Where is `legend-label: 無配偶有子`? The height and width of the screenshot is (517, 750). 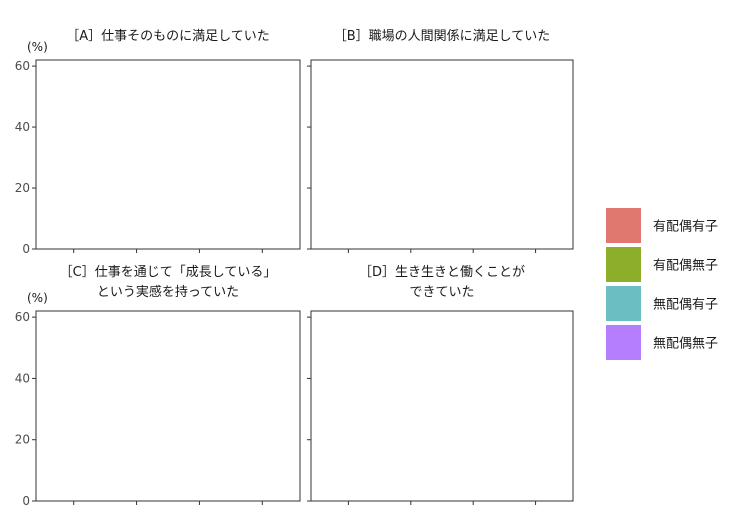 legend-label: 無配偶有子 is located at coordinates (685, 305).